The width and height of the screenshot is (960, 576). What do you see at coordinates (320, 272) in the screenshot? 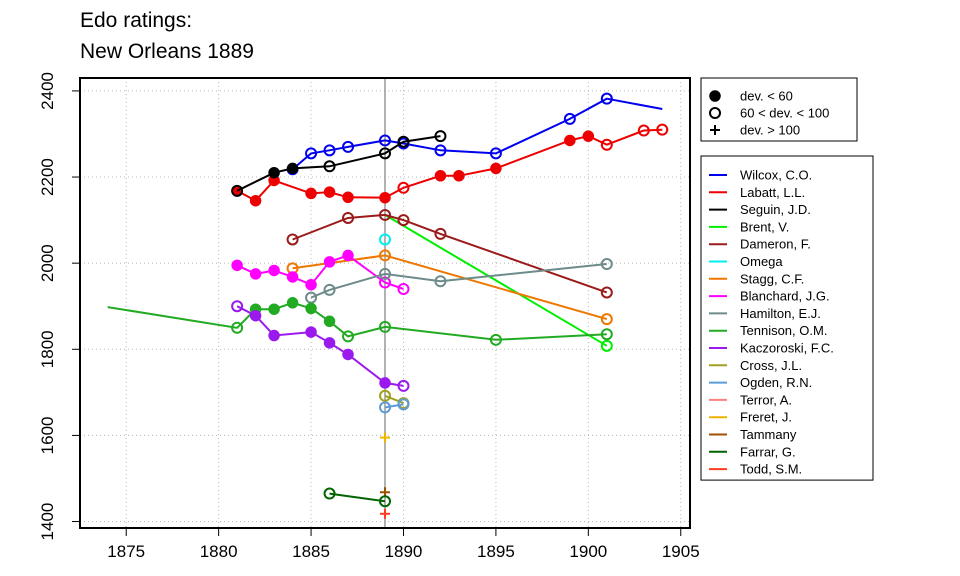
I see `series-line-blanchard-j-g` at bounding box center [320, 272].